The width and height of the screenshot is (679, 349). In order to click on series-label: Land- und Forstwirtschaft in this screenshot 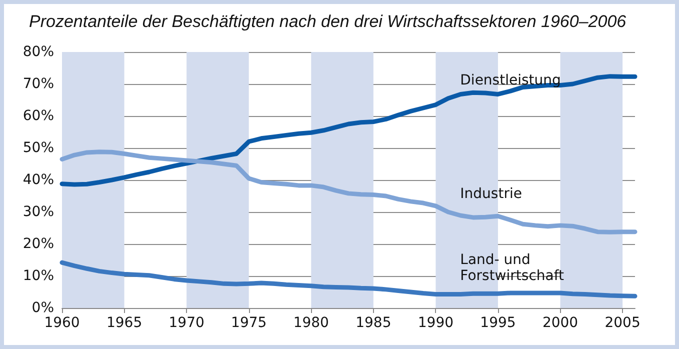, I will do `click(512, 268)`.